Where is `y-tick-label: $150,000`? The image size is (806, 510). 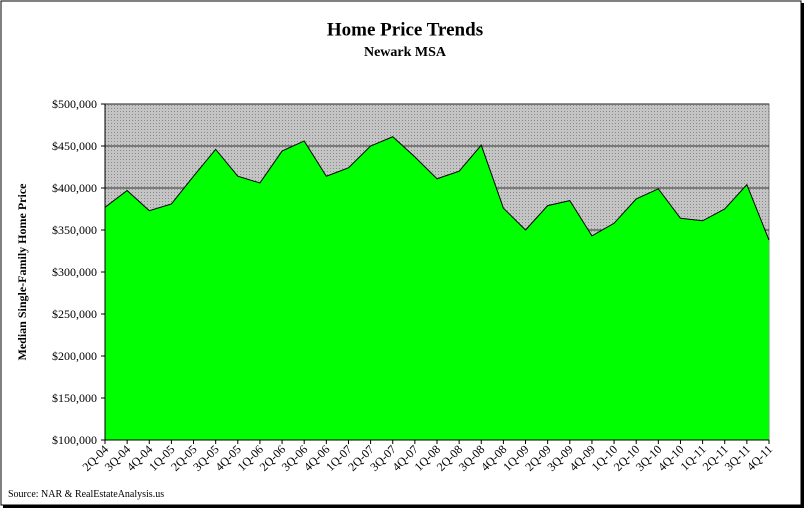
y-tick-label: $150,000 is located at coordinates (74, 398).